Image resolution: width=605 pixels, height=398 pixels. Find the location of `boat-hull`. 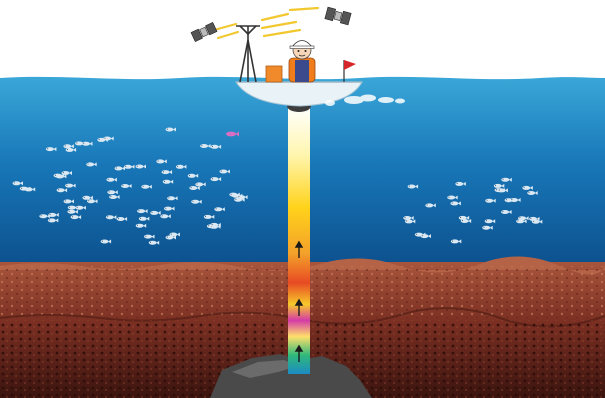

boat-hull is located at coordinates (299, 94).